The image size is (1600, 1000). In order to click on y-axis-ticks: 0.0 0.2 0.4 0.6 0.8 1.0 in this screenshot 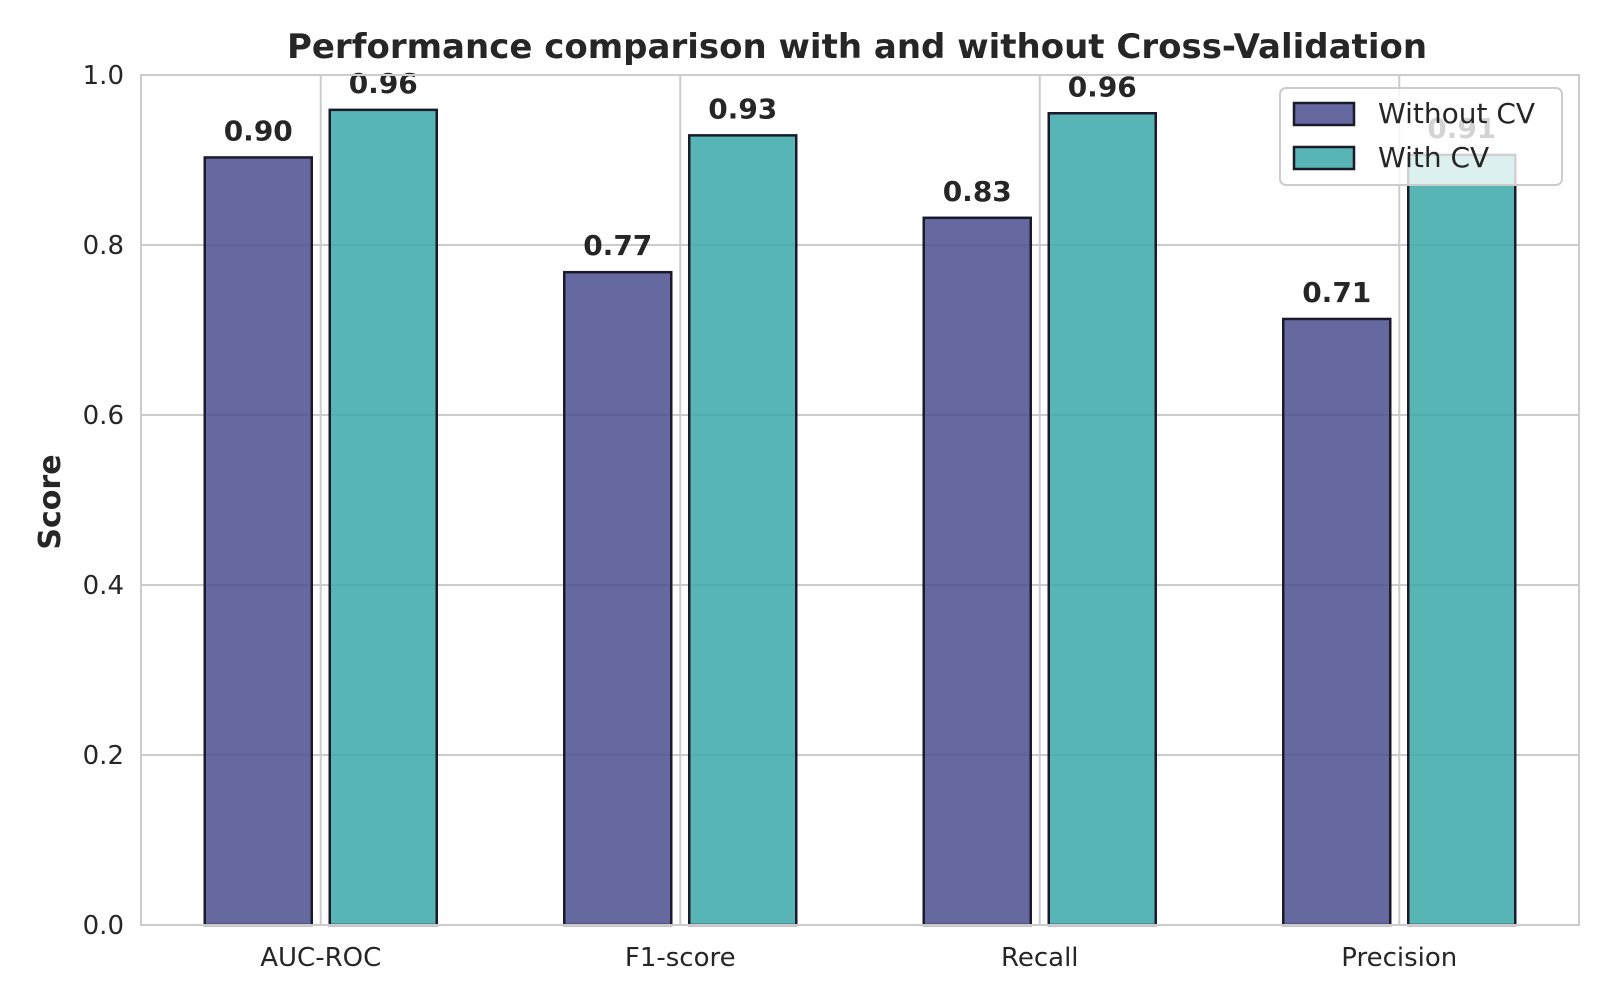, I will do `click(103, 501)`.